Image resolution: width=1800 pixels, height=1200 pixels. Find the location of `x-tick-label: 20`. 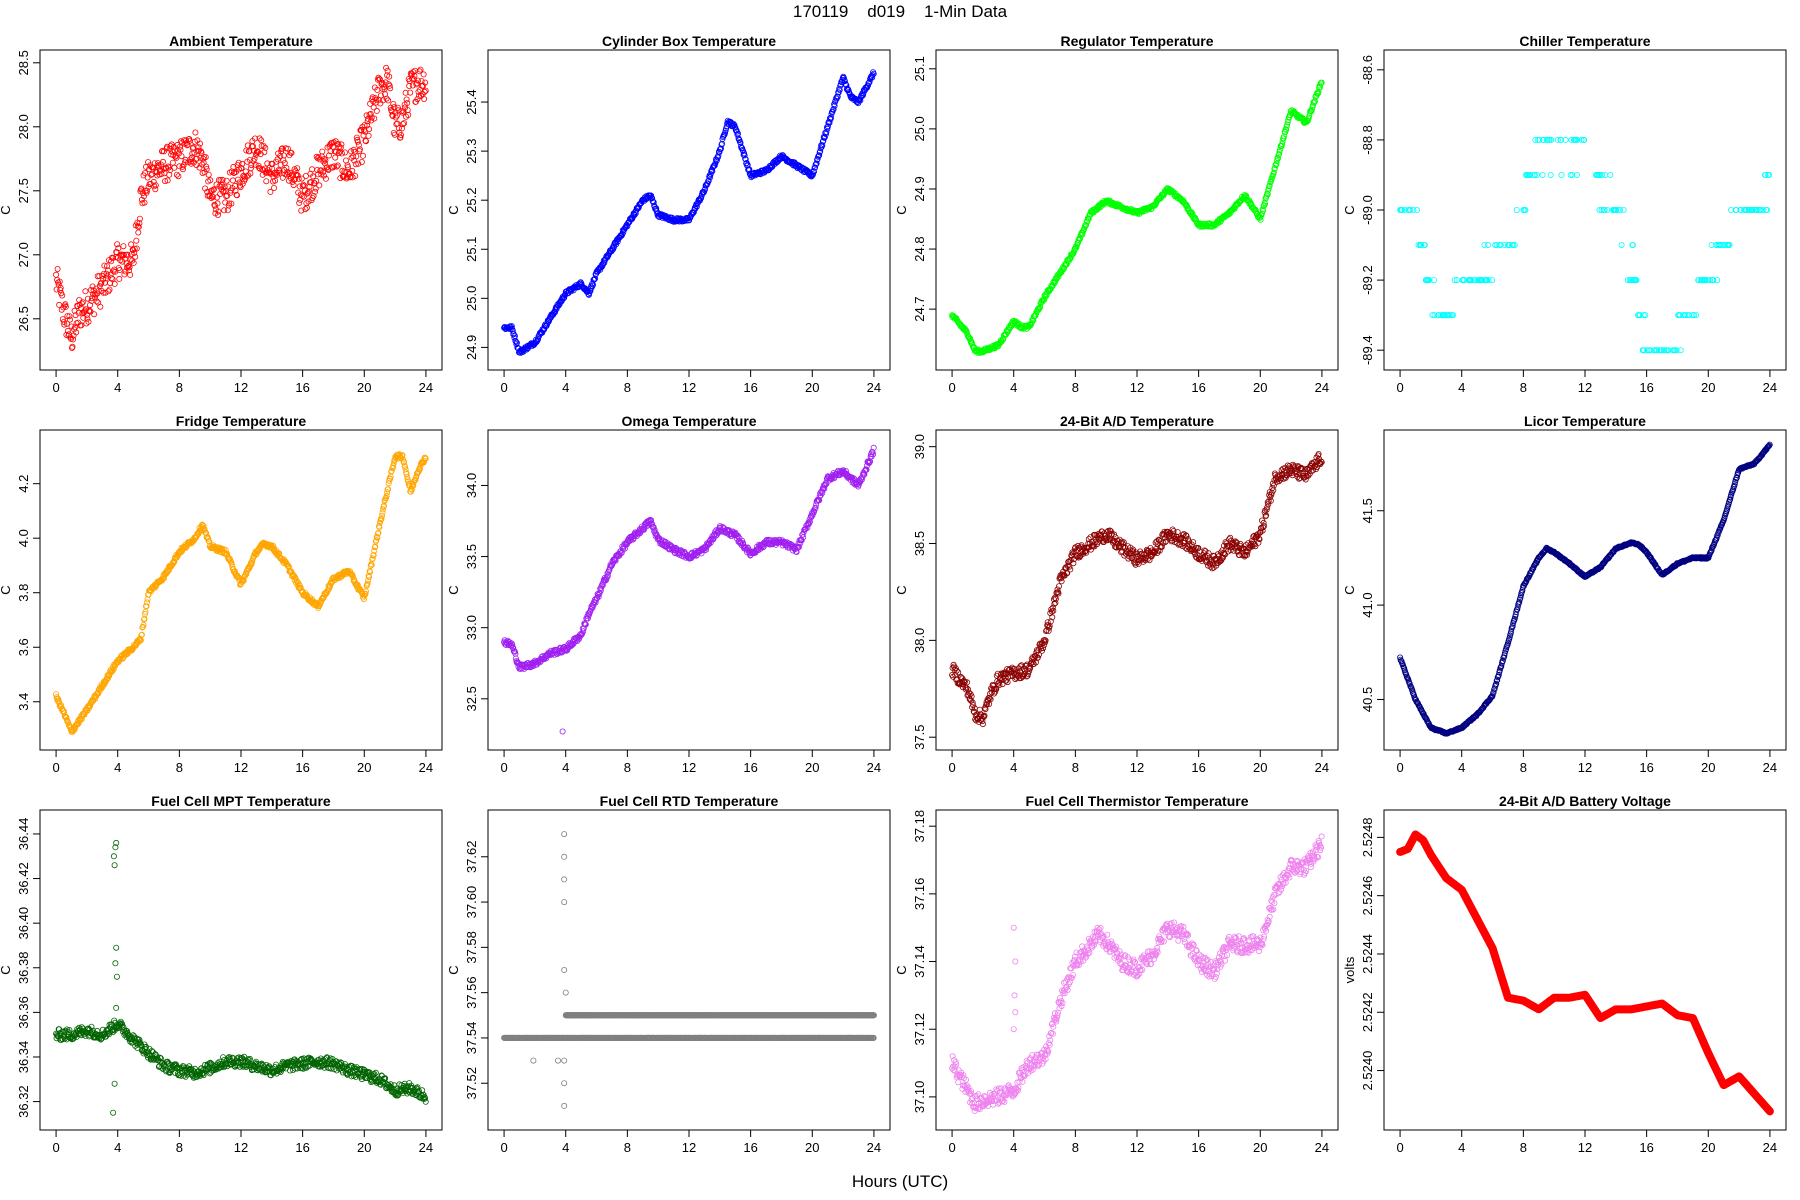

x-tick-label: 20 is located at coordinates (1260, 387).